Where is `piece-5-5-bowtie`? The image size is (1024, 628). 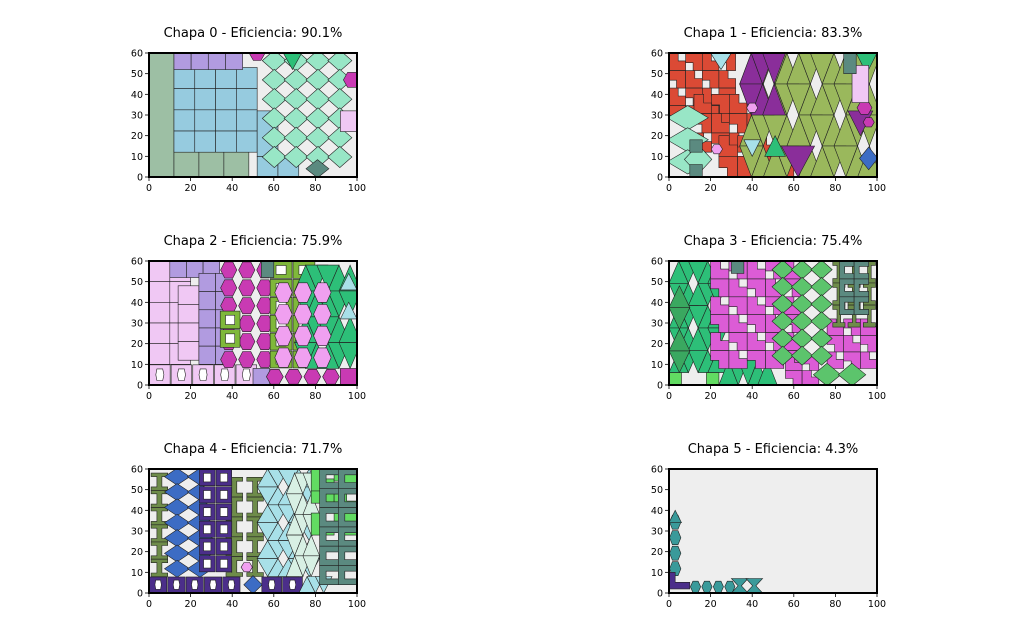 piece-5-5-bowtie is located at coordinates (754, 585).